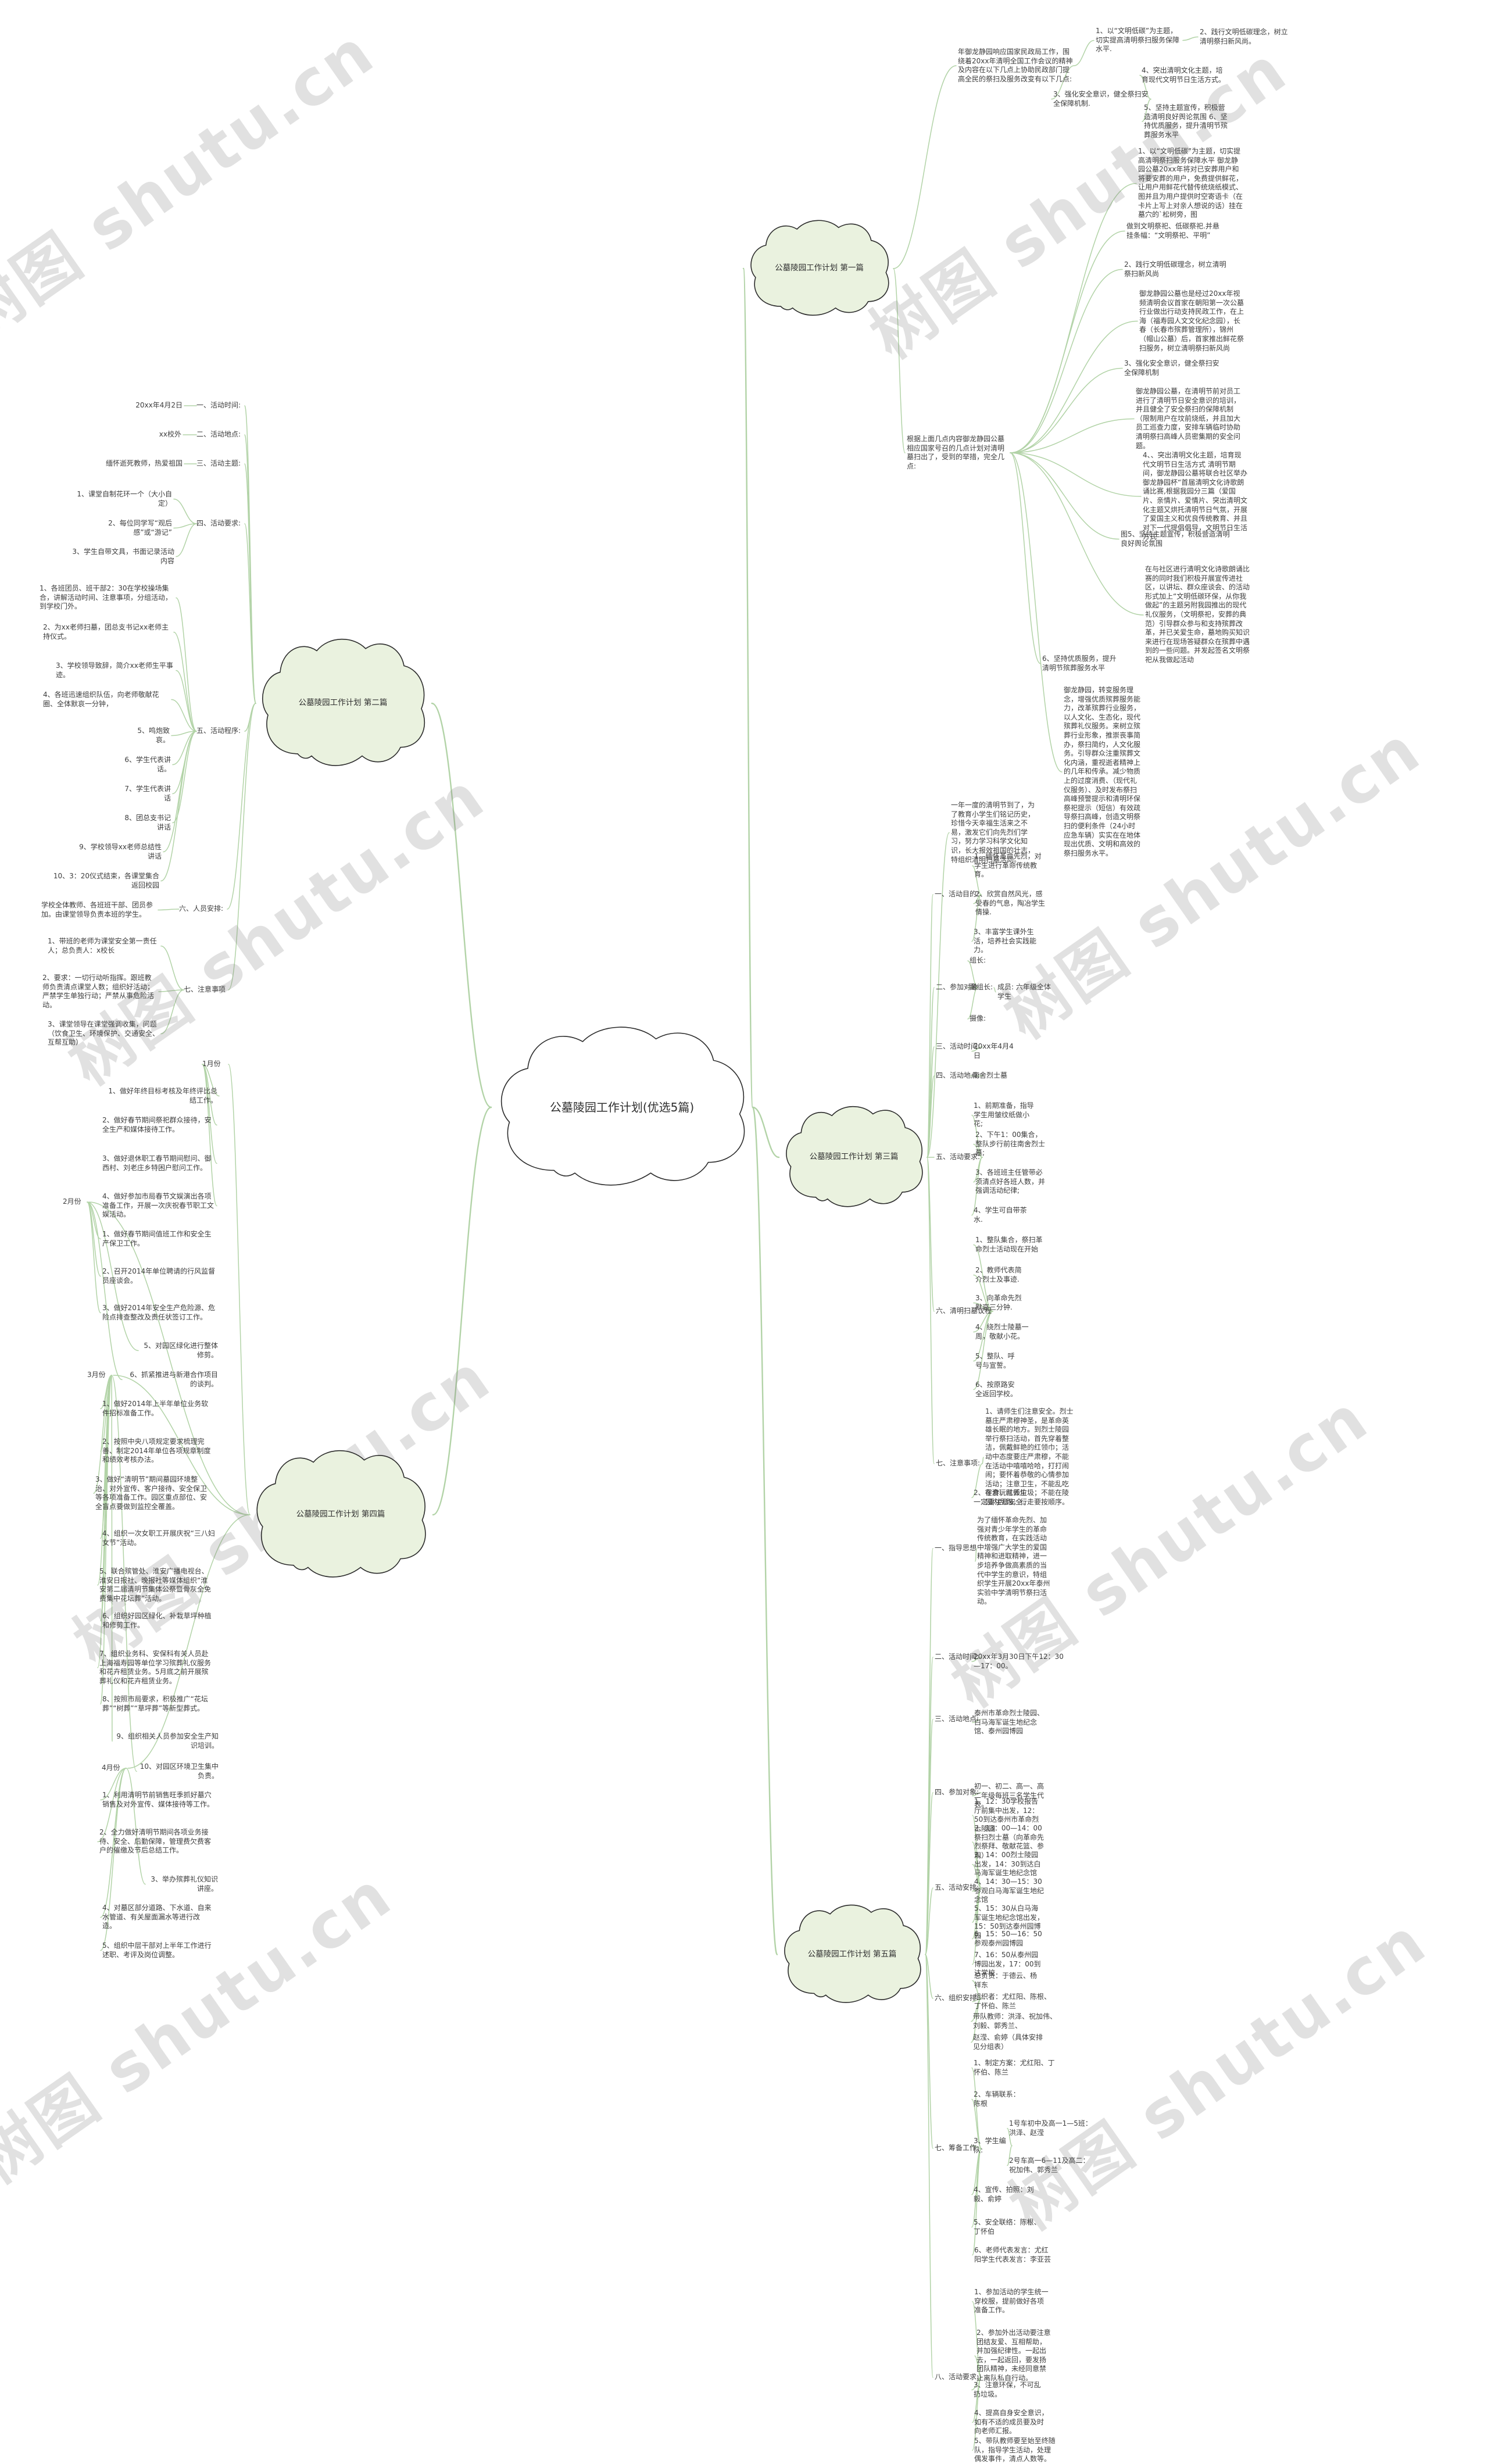 The height and width of the screenshot is (2464, 1488). I want to click on node-b3m2: 2、欣赏自然风光，感受春的气息，陶冶学生情操., so click(1011, 903).